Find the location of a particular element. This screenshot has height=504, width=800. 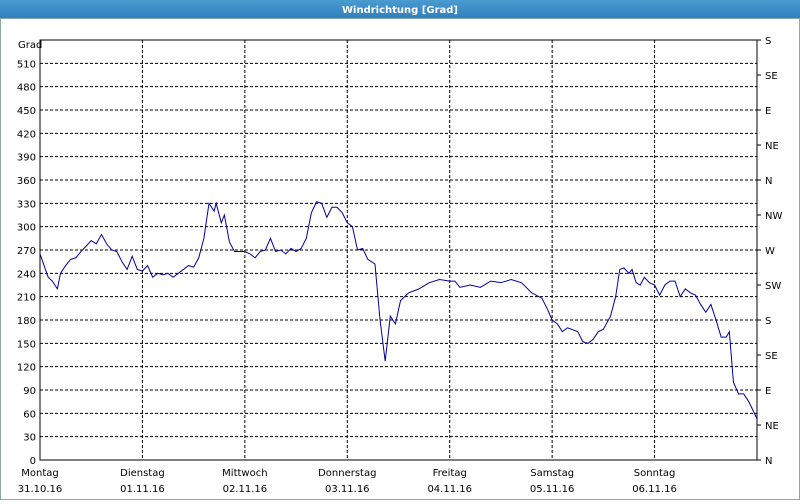

y-tick-label: 480 is located at coordinates (26, 88).